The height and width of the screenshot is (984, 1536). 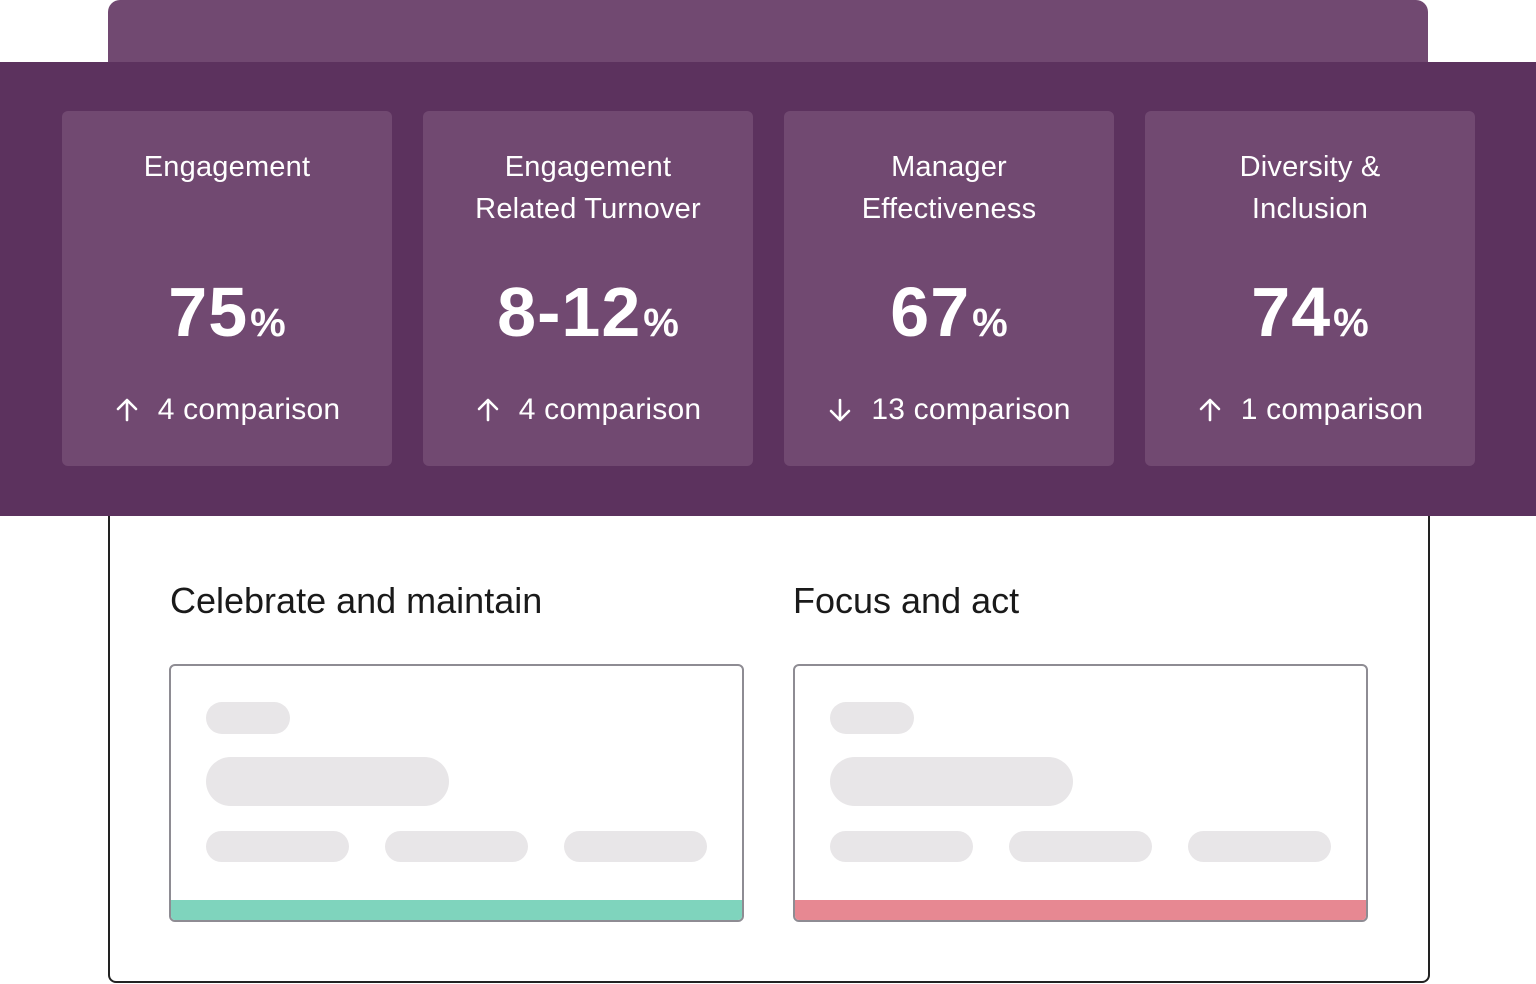 I want to click on metric-value-number: 67, so click(x=930, y=312).